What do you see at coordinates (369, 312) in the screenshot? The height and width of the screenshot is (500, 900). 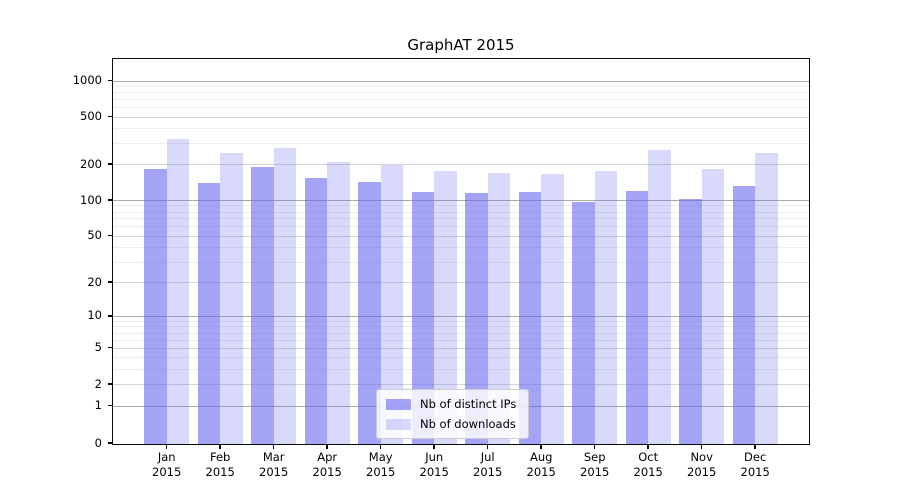 I see `bar-nb-of-distinct-ips-may` at bounding box center [369, 312].